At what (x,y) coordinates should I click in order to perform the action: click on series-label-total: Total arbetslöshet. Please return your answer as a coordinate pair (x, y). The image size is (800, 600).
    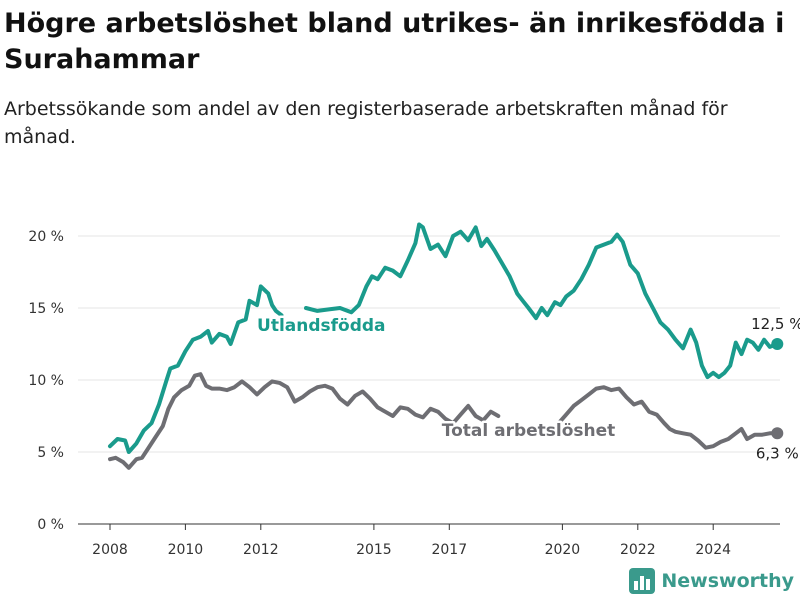
    Looking at the image, I should click on (529, 431).